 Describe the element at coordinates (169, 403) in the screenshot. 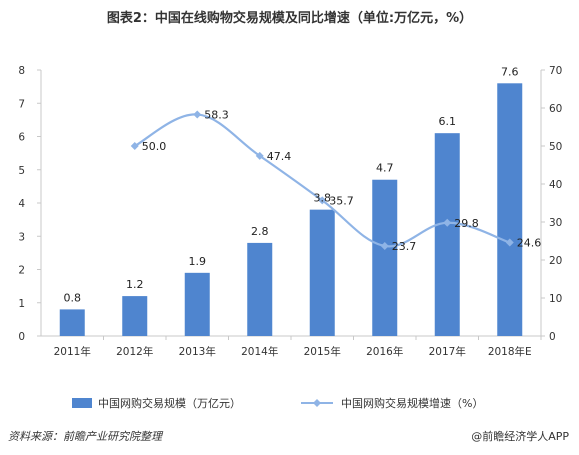

I see `legend-bar-label: 中国网购交易规模（万亿元）` at that location.